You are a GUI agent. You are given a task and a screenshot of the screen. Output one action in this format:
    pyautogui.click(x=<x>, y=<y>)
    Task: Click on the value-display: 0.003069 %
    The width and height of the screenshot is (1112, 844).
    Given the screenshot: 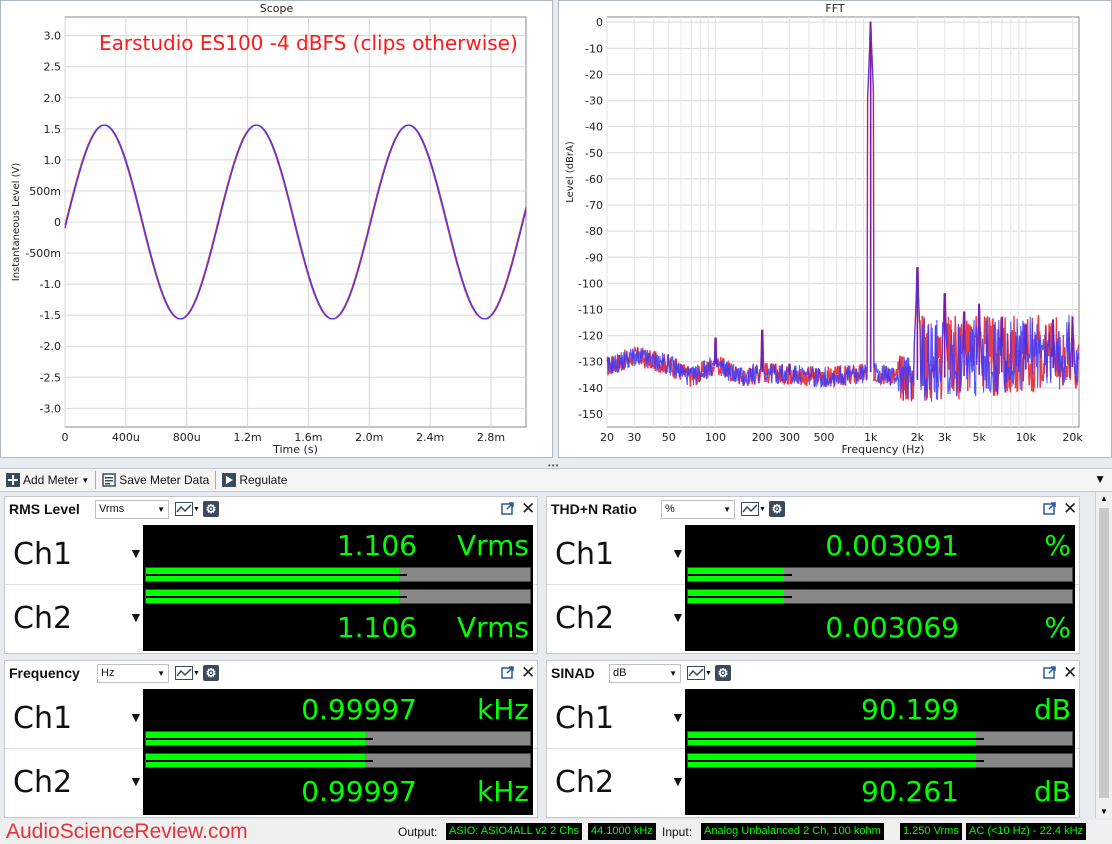 What is the action you would take?
    pyautogui.click(x=880, y=619)
    